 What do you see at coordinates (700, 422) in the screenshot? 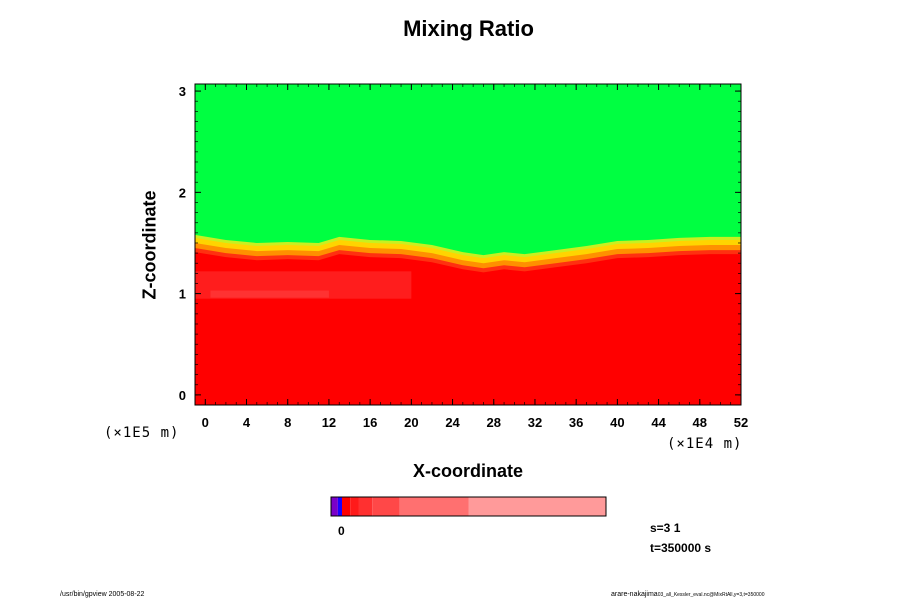
I see `x-tick-label: 48` at bounding box center [700, 422].